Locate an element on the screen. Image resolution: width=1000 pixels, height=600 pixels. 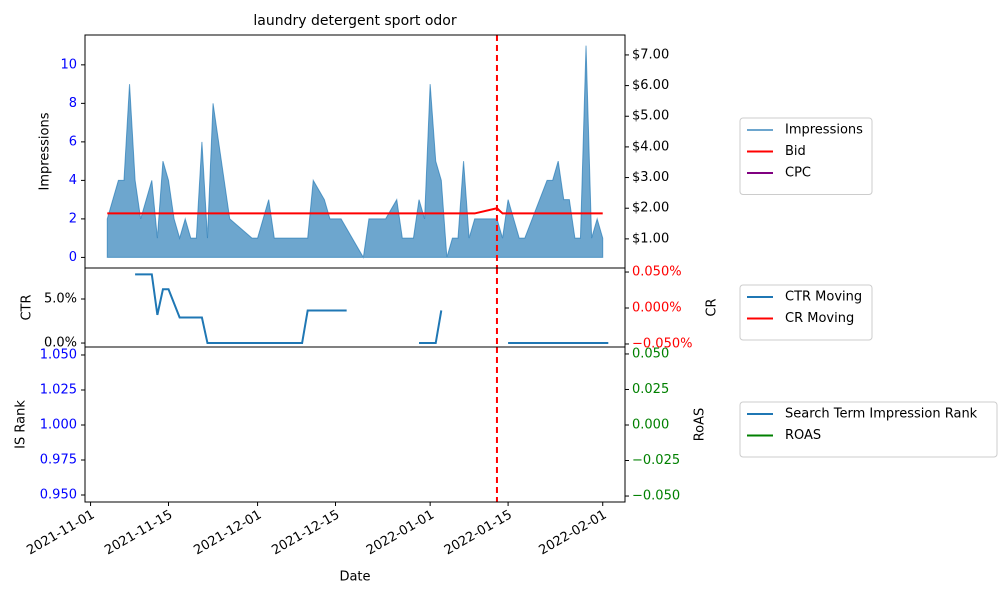
y2-tick-label: $7.00 is located at coordinates (650, 54).